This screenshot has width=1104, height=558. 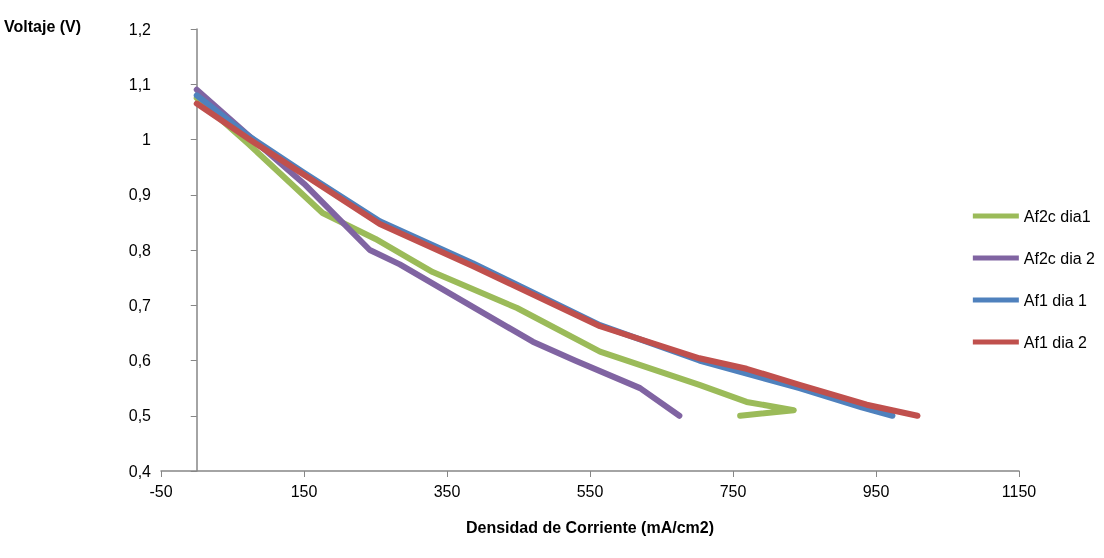 I want to click on x-axis-title: Densidad de Corriente (mA/cm2), so click(x=590, y=527).